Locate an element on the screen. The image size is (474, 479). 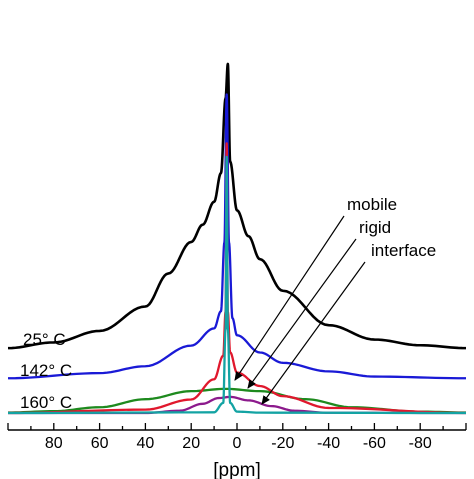
curve-label-25c: 25° C is located at coordinates (44, 339).